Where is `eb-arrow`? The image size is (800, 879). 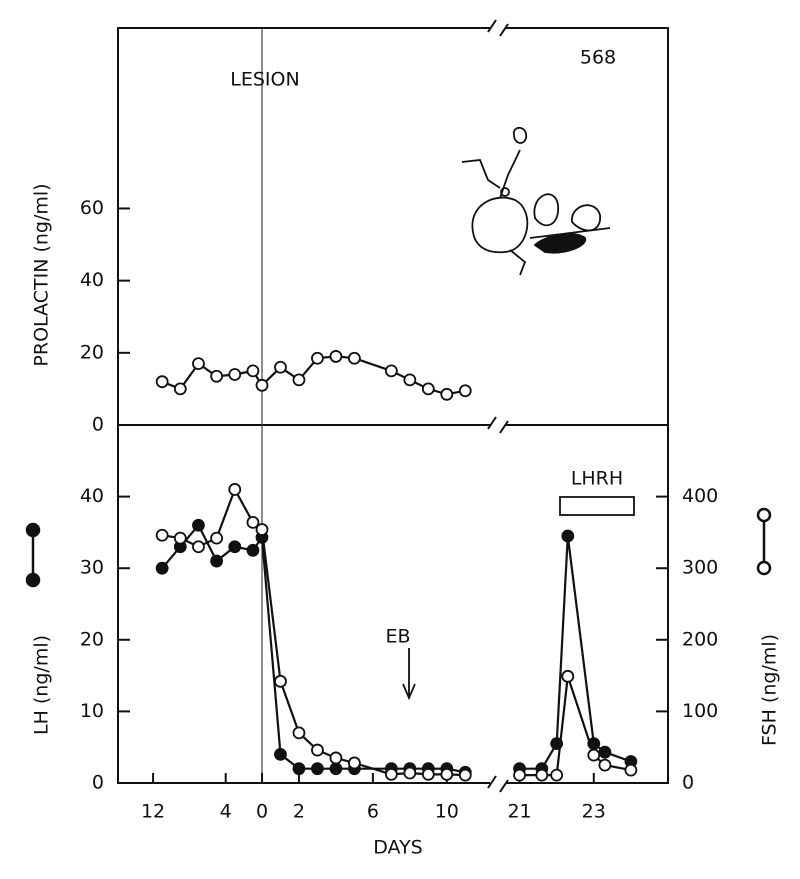 eb-arrow is located at coordinates (409, 674).